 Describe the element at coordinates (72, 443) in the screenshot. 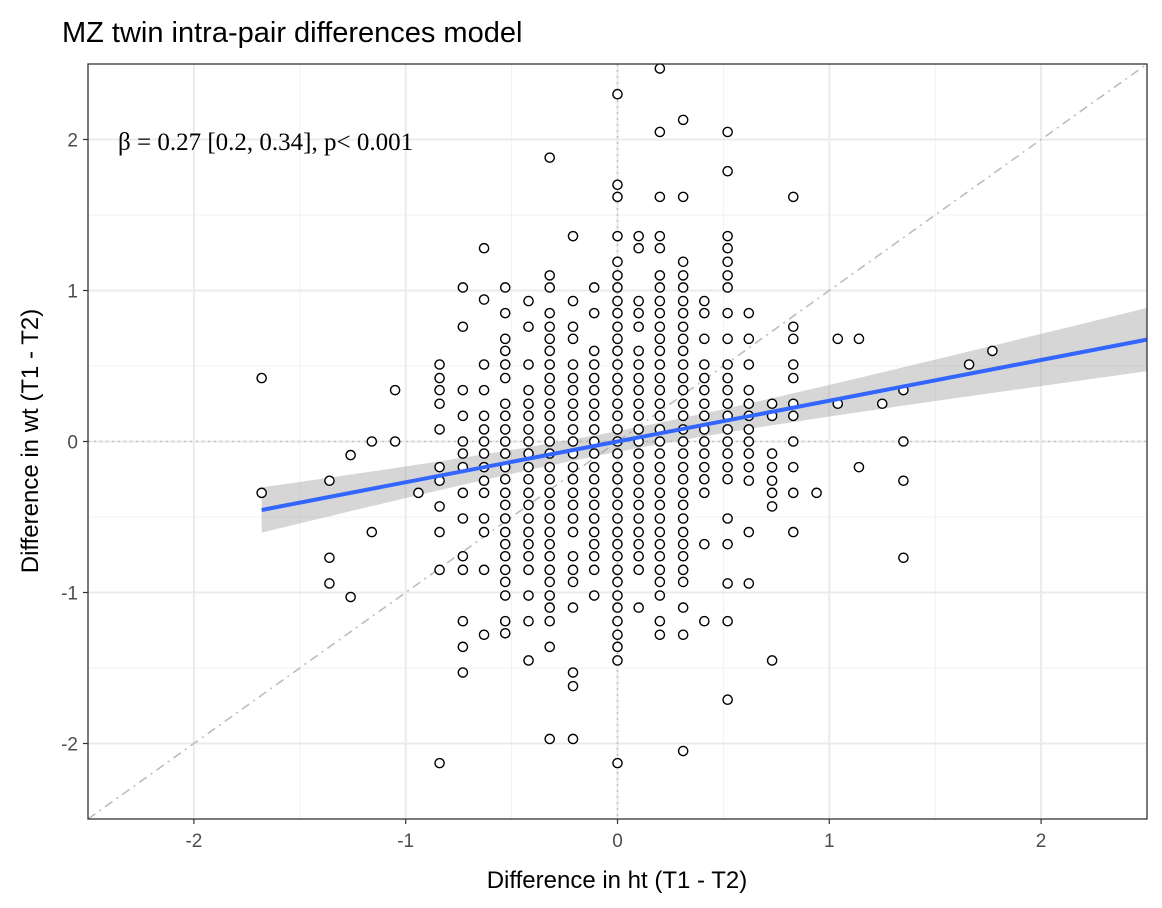

I see `y-tick-label: 0` at that location.